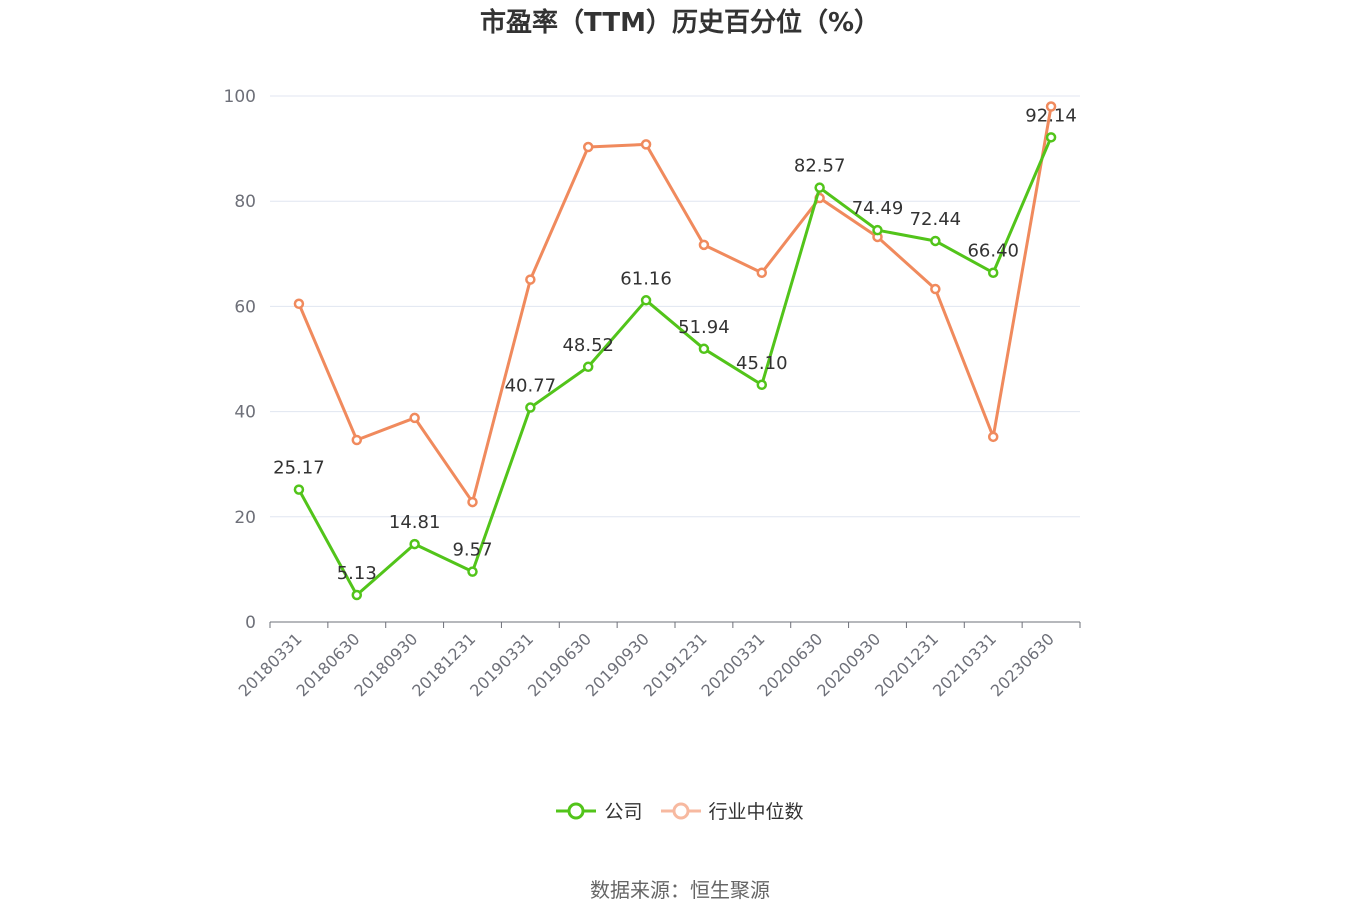 The height and width of the screenshot is (920, 1360). I want to click on data-label: 72.44, so click(936, 219).